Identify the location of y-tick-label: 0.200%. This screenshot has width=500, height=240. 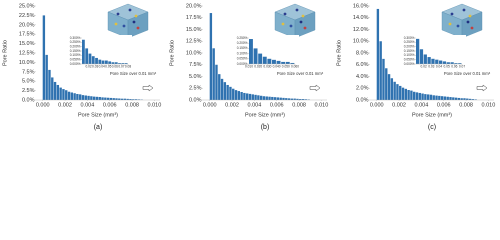
(409, 47).